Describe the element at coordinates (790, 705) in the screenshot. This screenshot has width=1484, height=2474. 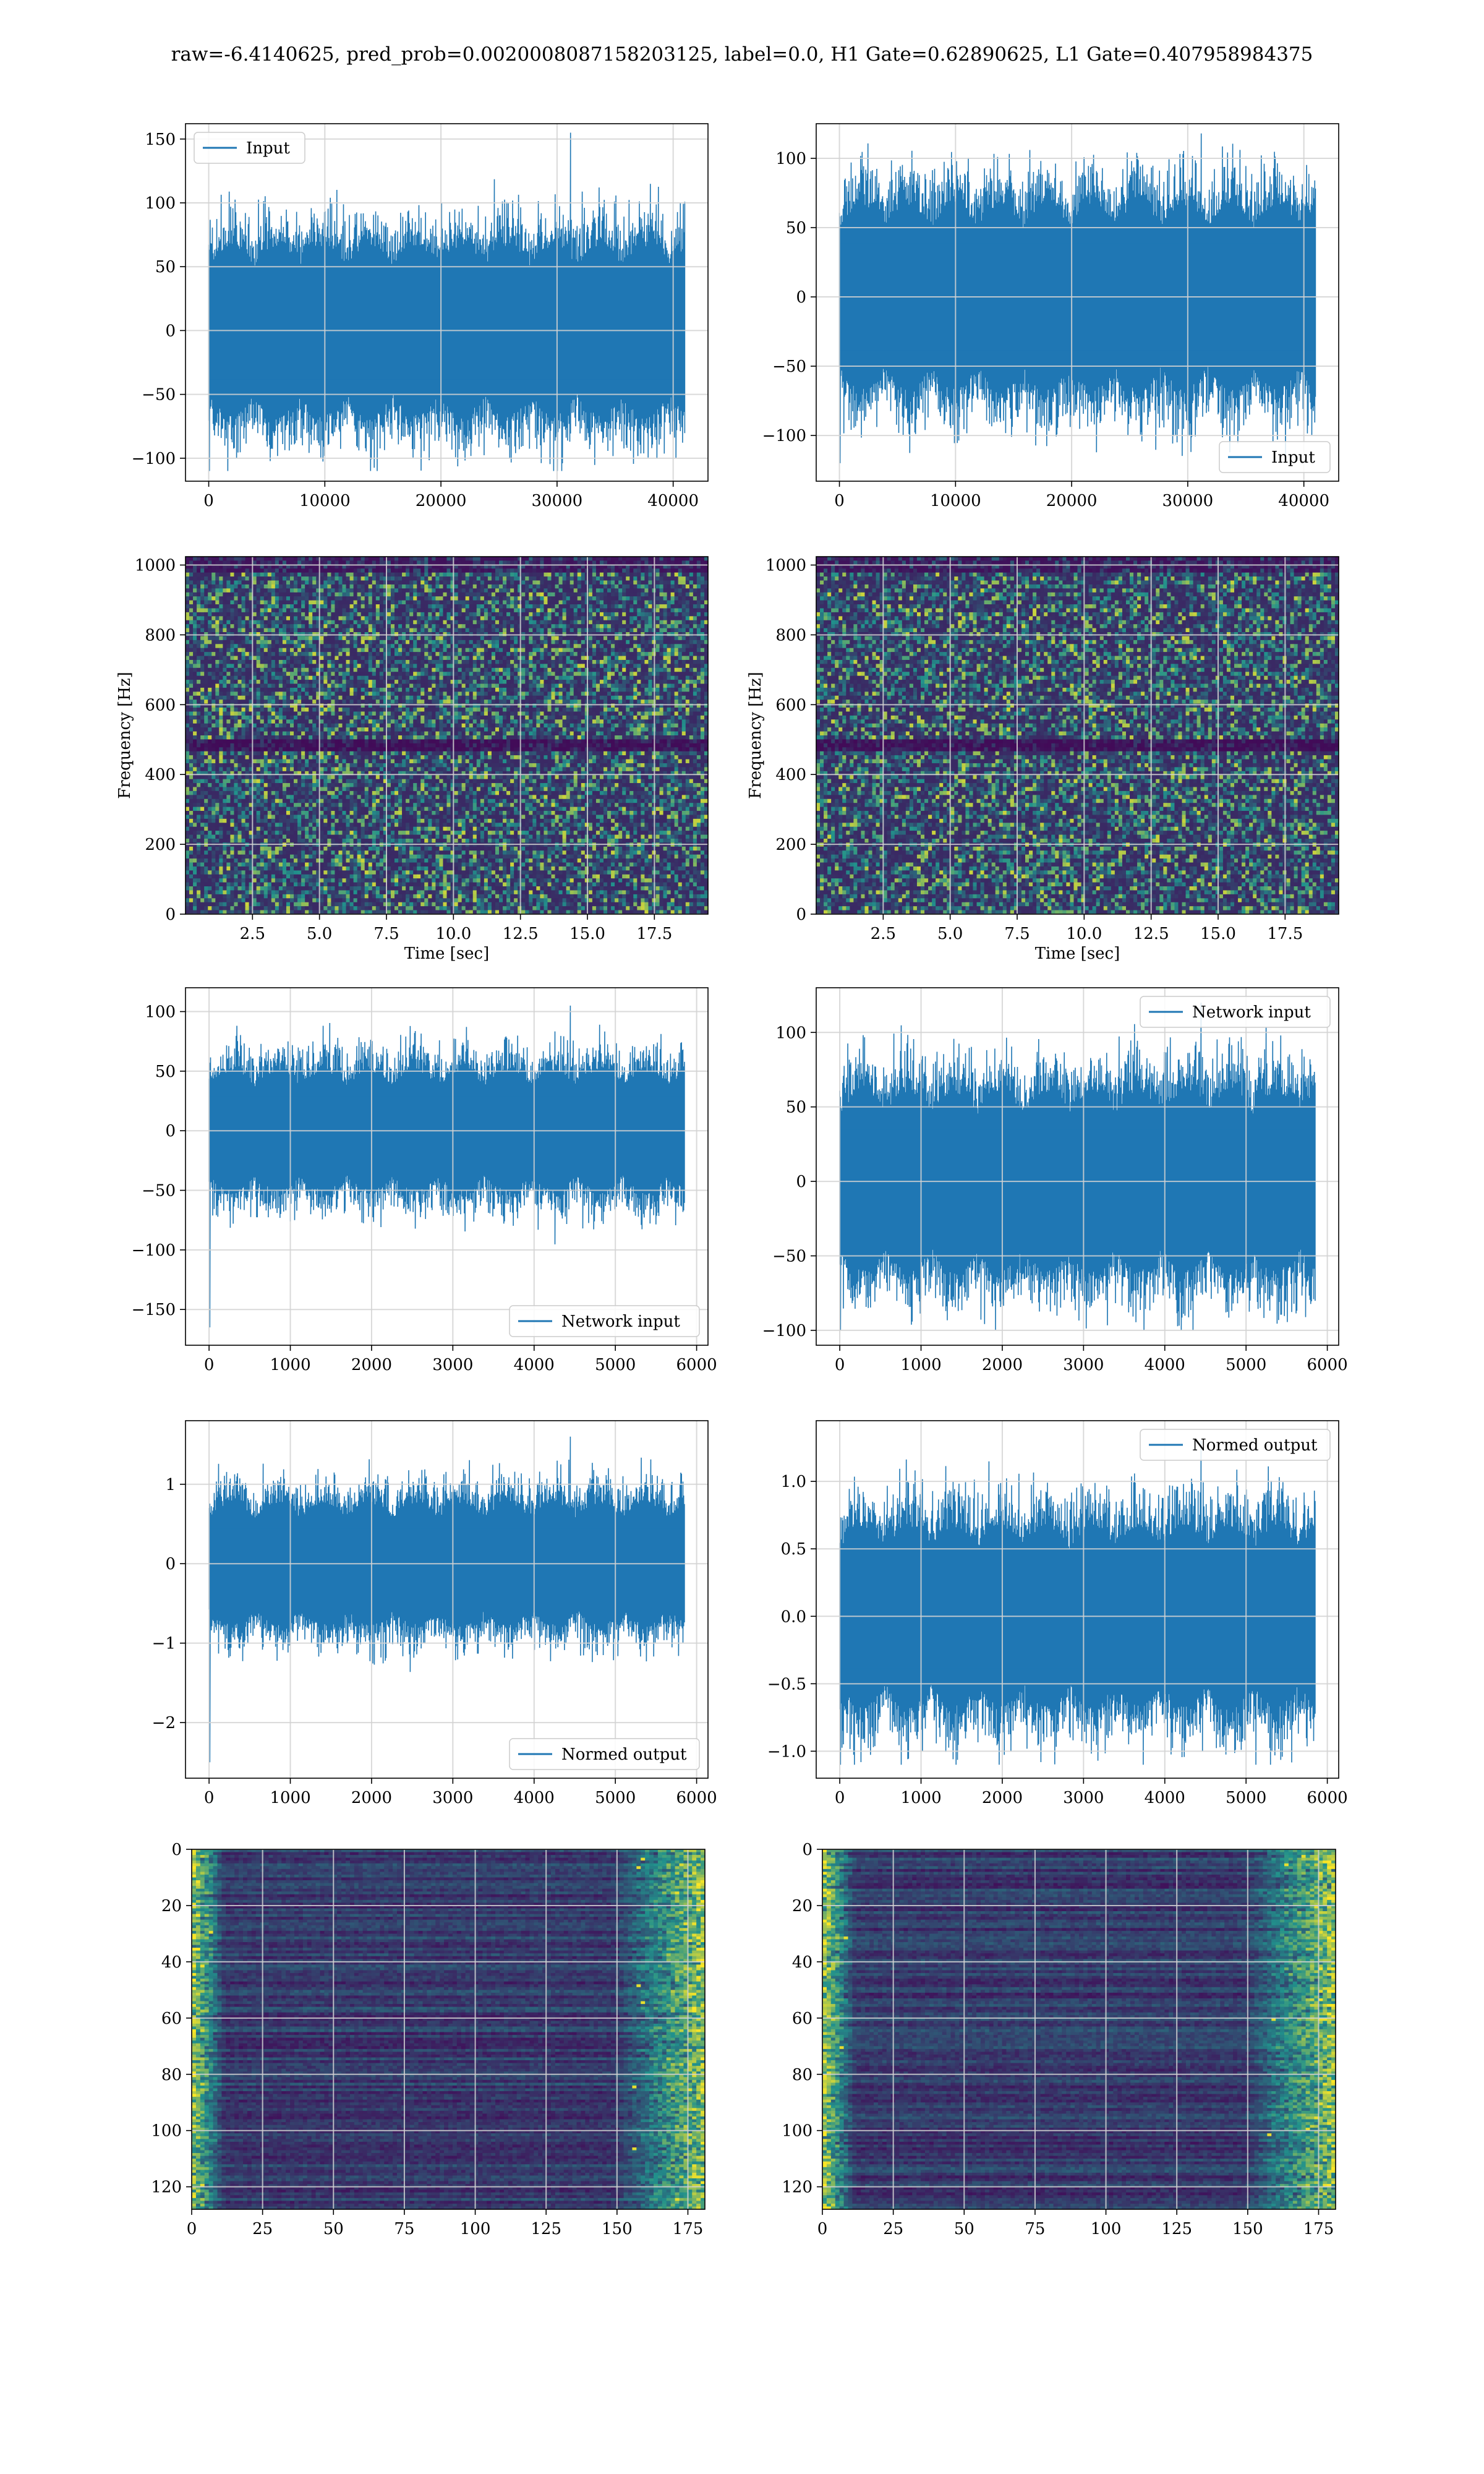
I see `l1-spectrogram-ytick-label: 600` at that location.